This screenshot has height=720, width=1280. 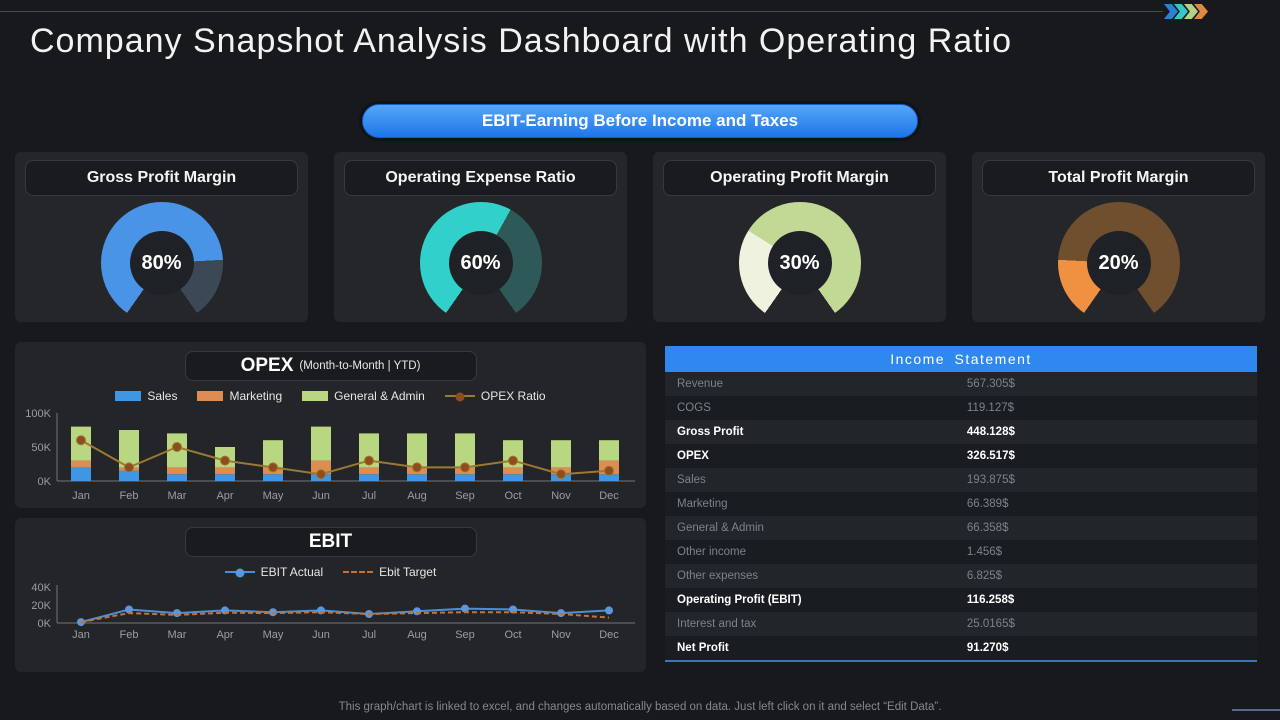 What do you see at coordinates (1118, 178) in the screenshot?
I see `gauge-title-pill: Total Profit Margin` at bounding box center [1118, 178].